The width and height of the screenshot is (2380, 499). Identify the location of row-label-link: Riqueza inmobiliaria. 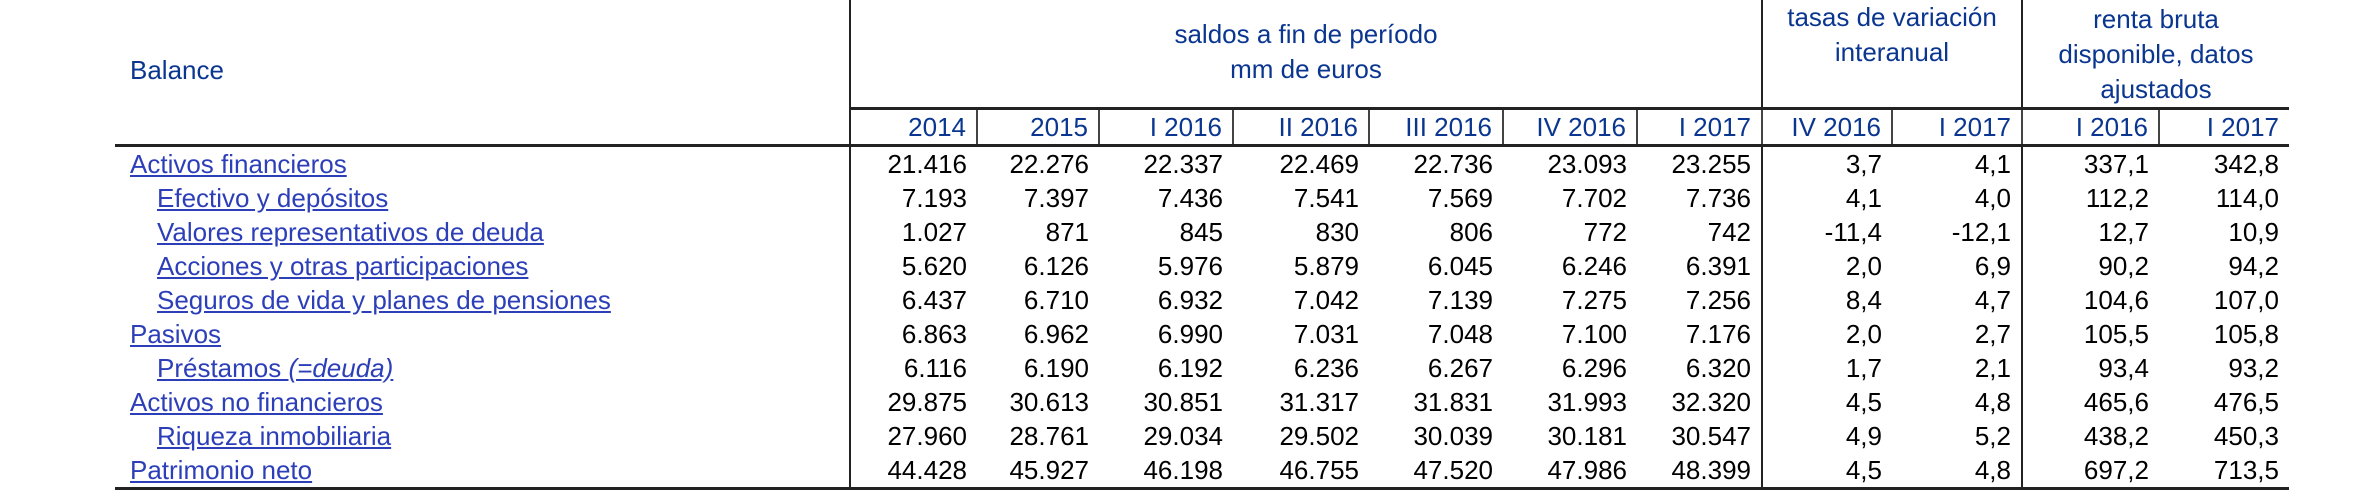
(274, 436).